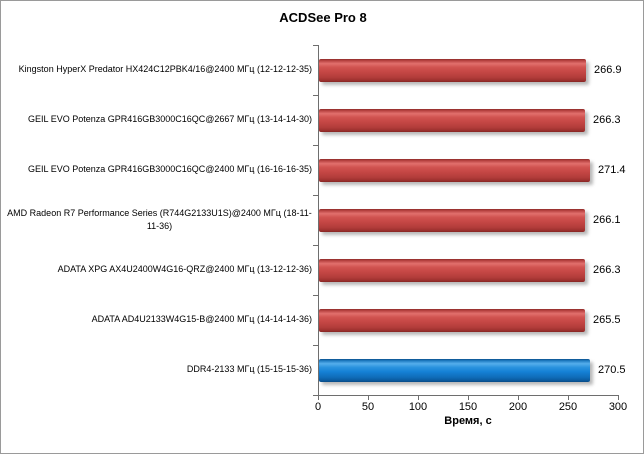 The image size is (644, 454). Describe the element at coordinates (249, 369) in the screenshot. I see `category-label: DDR4-2133 МГц (15-15-15-36)` at that location.